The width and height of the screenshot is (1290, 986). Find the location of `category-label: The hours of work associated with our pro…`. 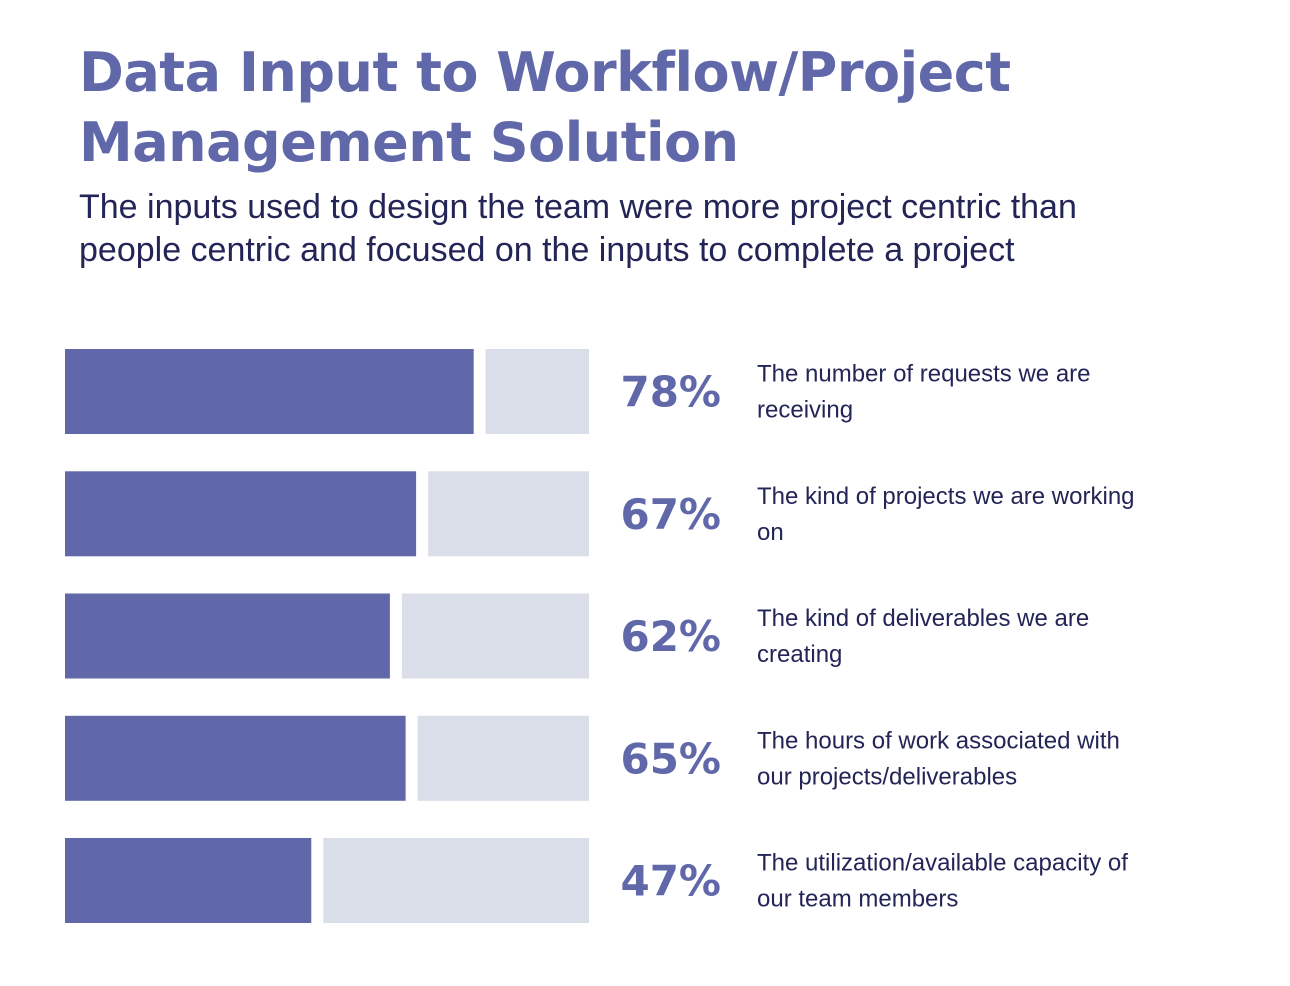

category-label: The hours of work associated with our pro… is located at coordinates (938, 758).